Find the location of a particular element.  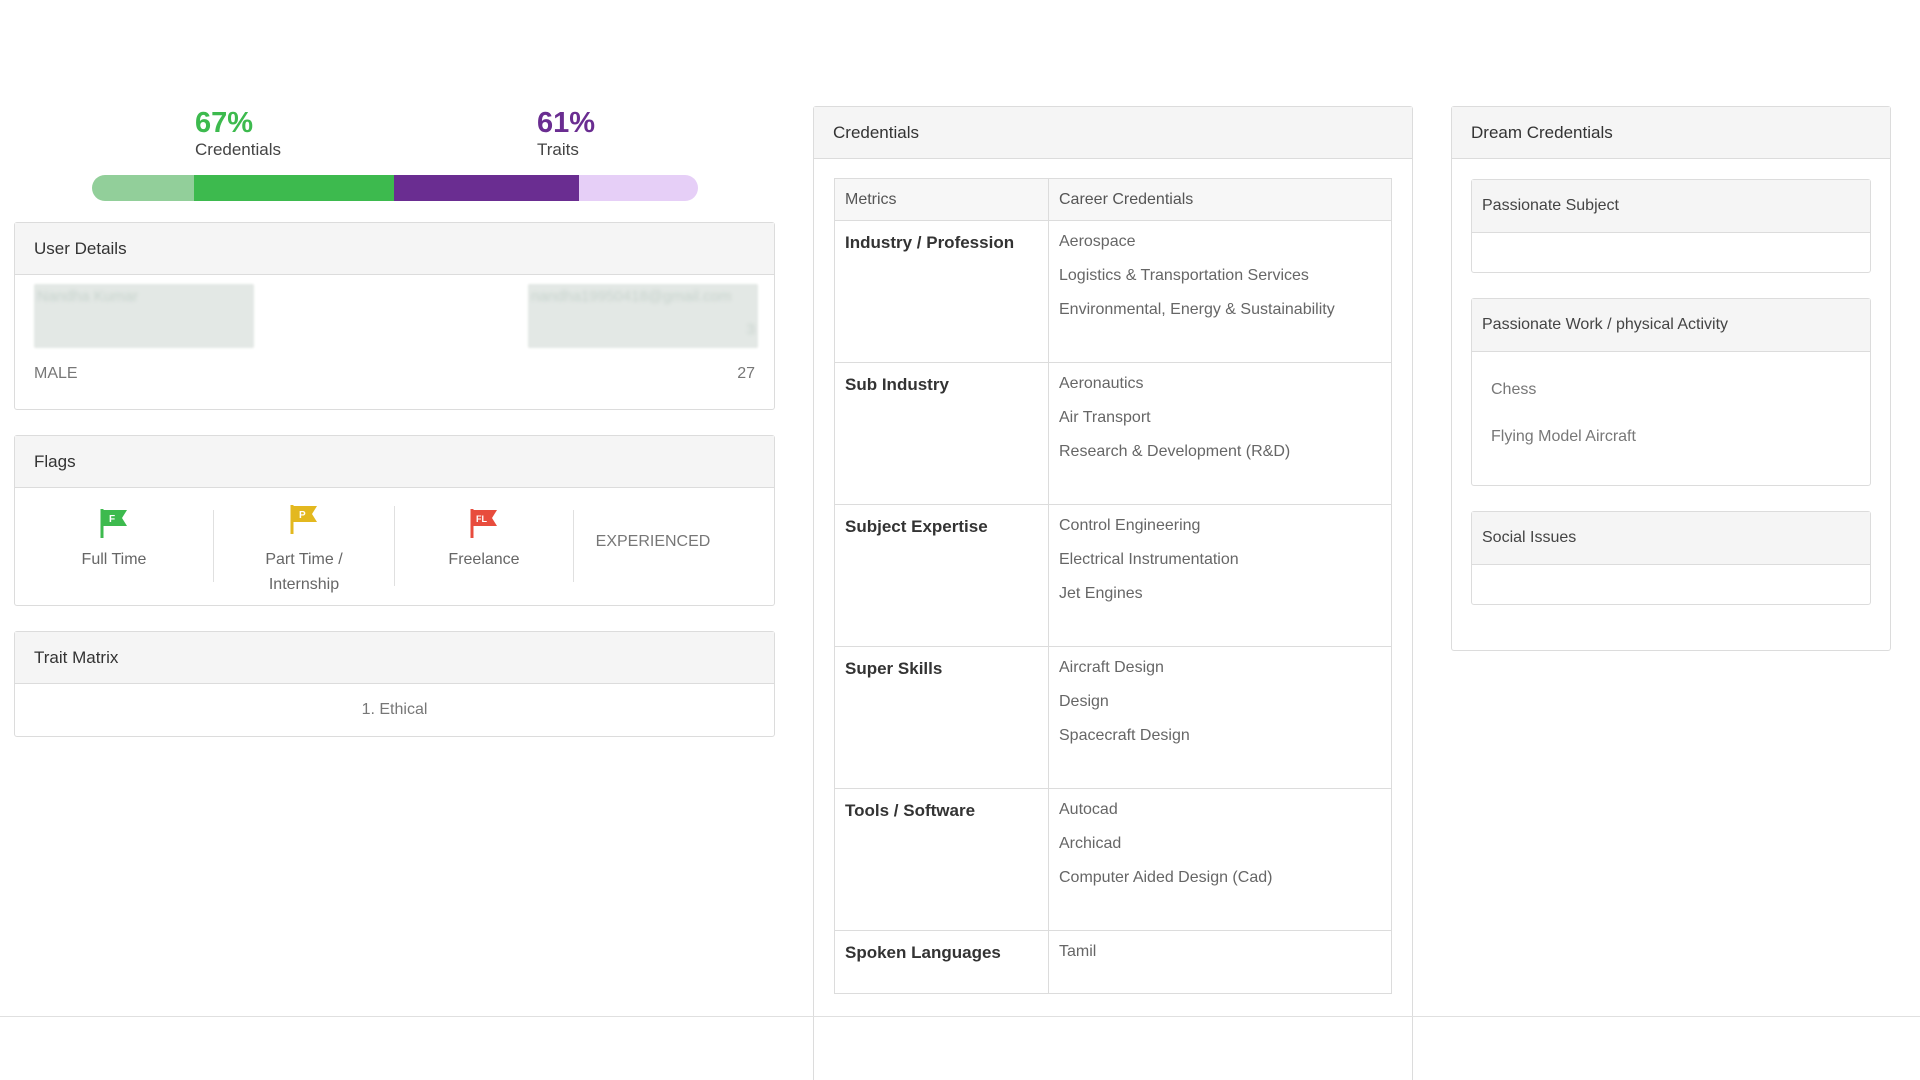

trait-item: 1. Ethical is located at coordinates (394, 709).